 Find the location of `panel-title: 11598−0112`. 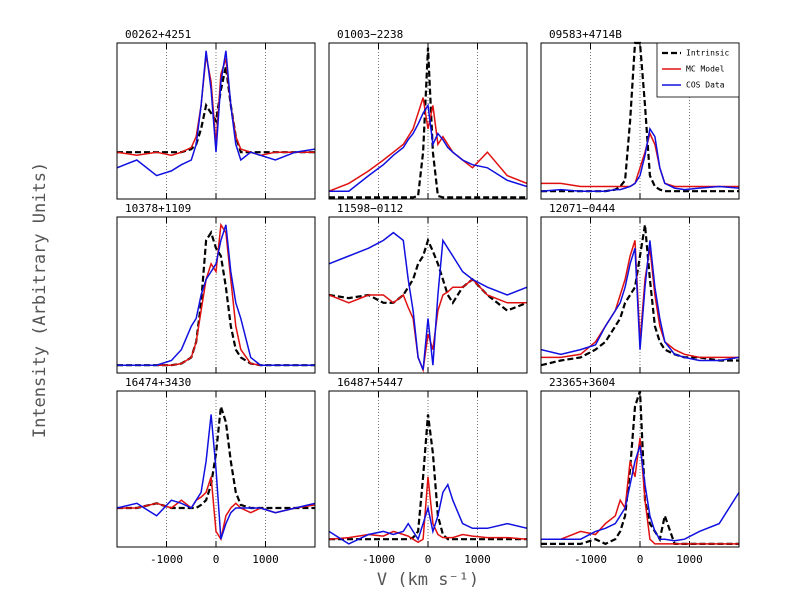

panel-title: 11598−0112 is located at coordinates (370, 208).